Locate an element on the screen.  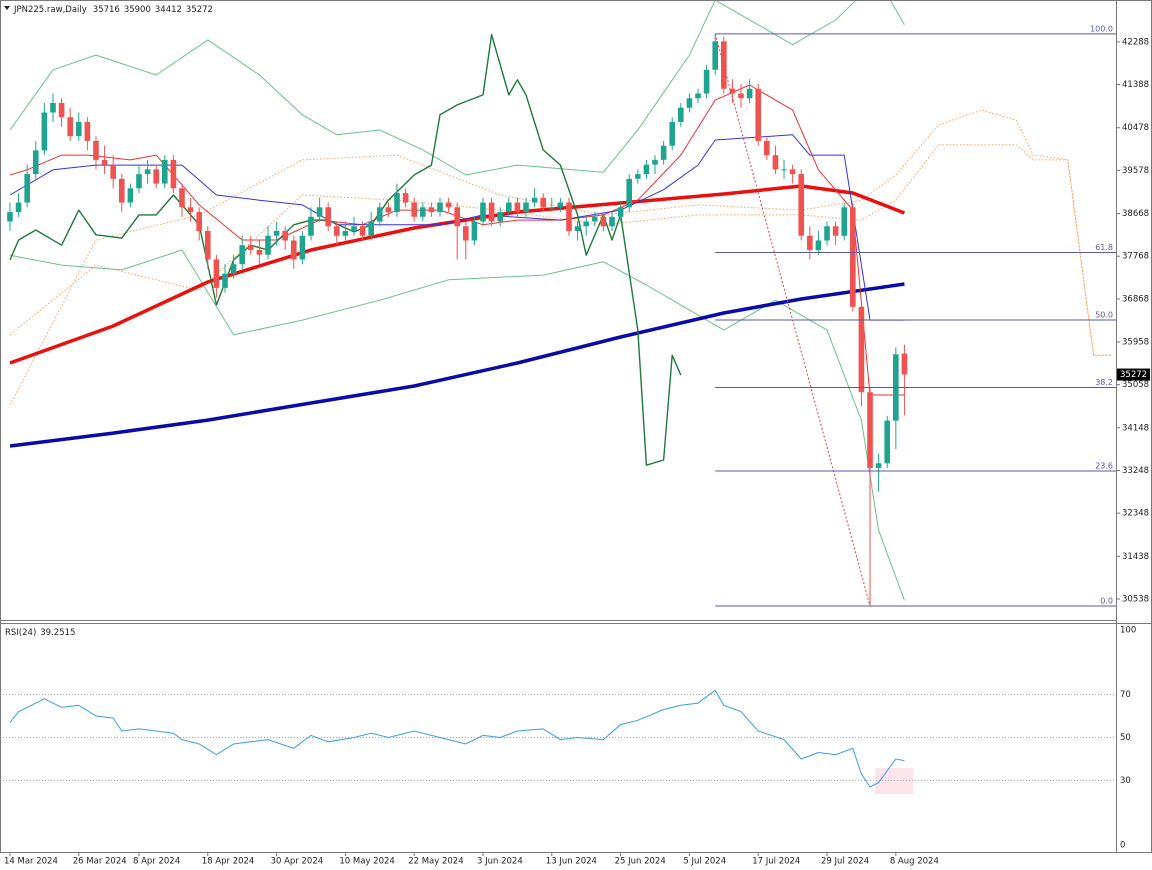
x-tick-label: 17 Jul 2024 is located at coordinates (776, 862).